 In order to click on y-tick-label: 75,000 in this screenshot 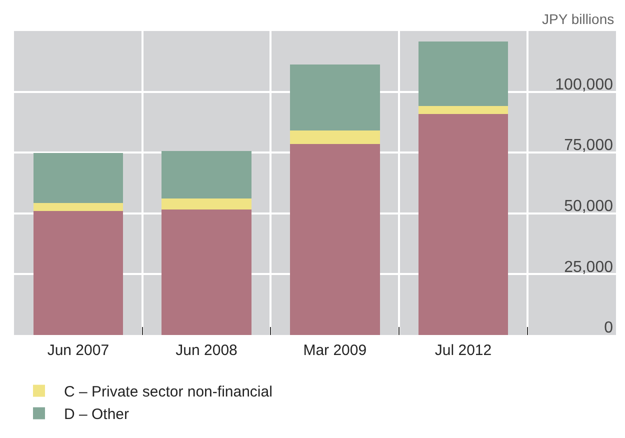, I will do `click(589, 145)`.